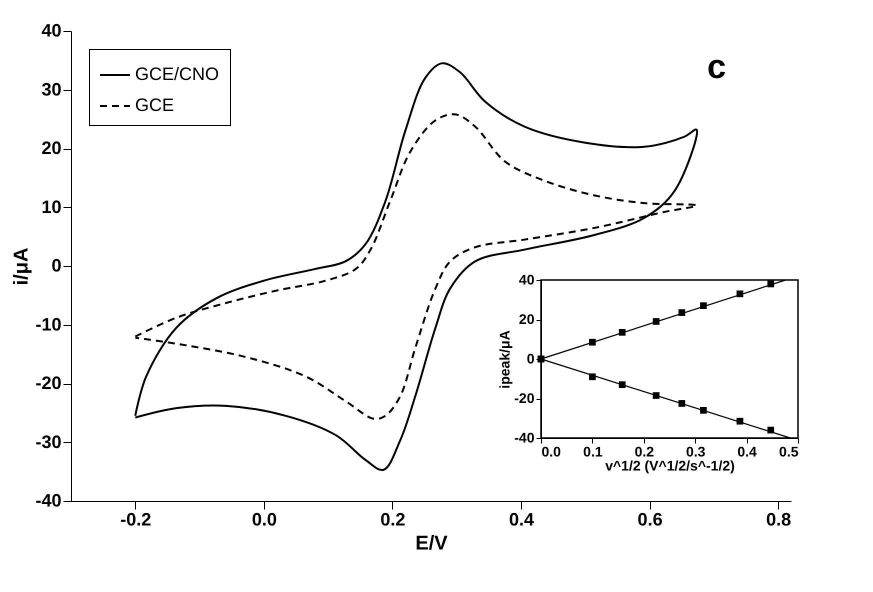 The width and height of the screenshot is (873, 592). Describe the element at coordinates (51, 206) in the screenshot. I see `y-tick-label: 10` at that location.